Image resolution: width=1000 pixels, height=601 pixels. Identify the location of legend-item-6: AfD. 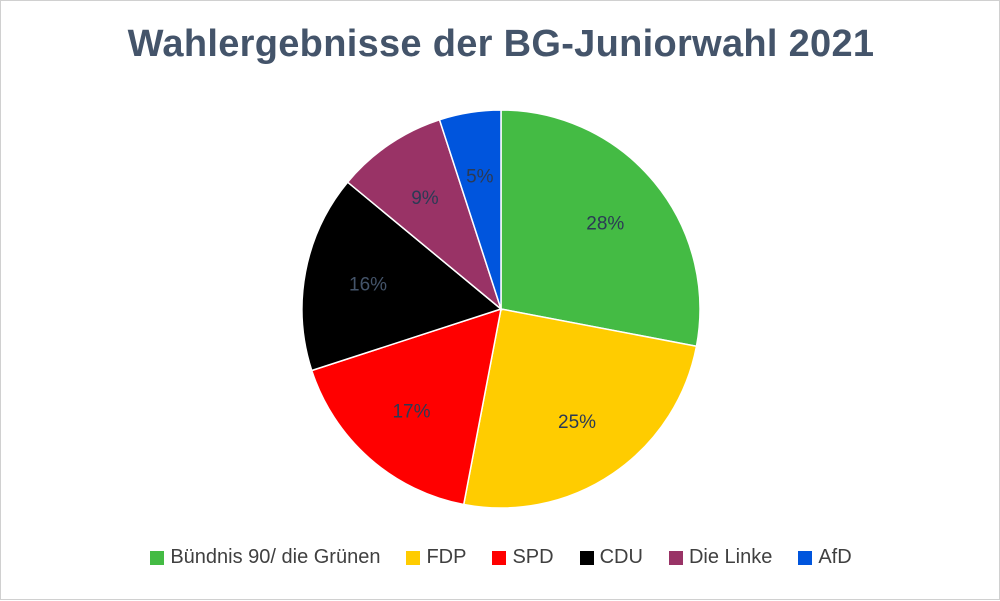
(825, 557).